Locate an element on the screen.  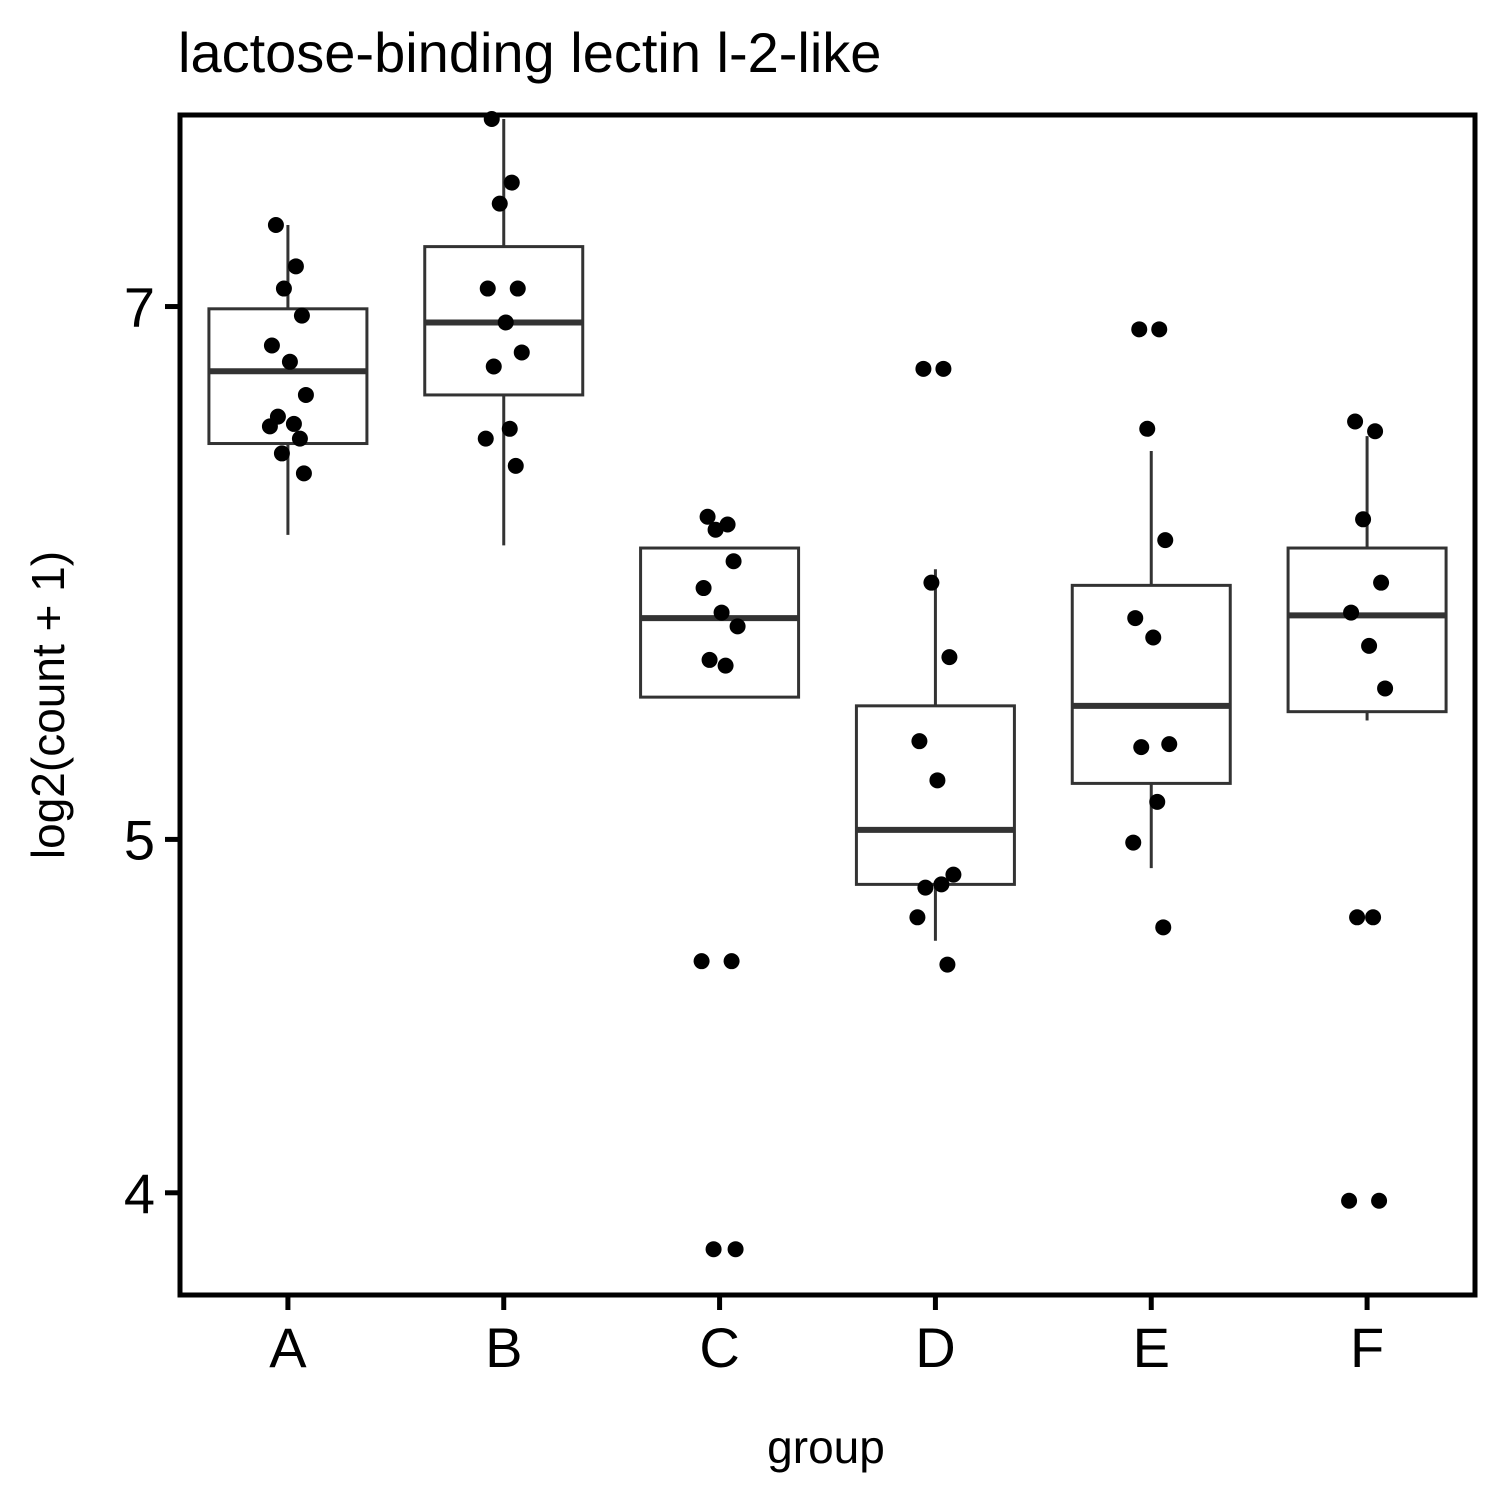
box-a is located at coordinates (288, 379).